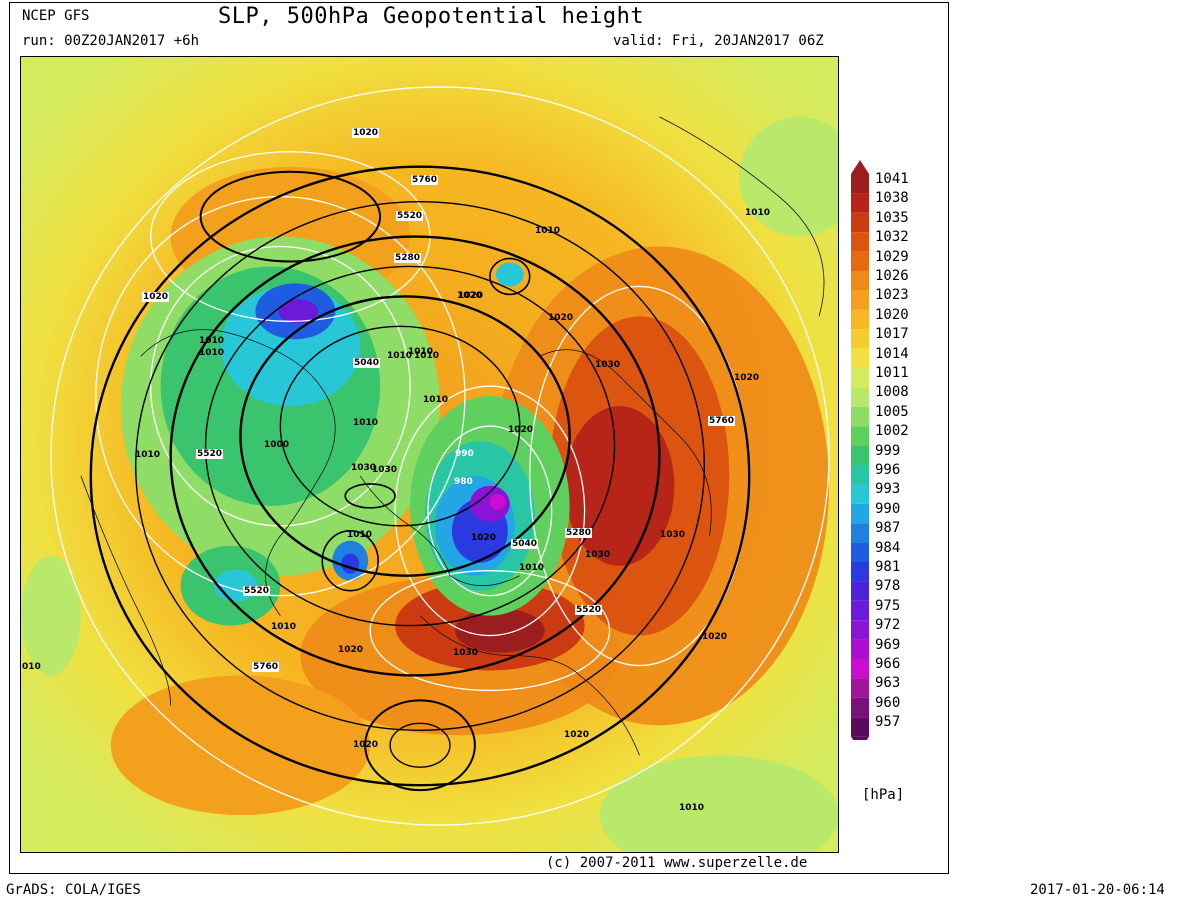 Image resolution: width=1200 pixels, height=900 pixels. Describe the element at coordinates (888, 489) in the screenshot. I see `legend-label: 993` at that location.